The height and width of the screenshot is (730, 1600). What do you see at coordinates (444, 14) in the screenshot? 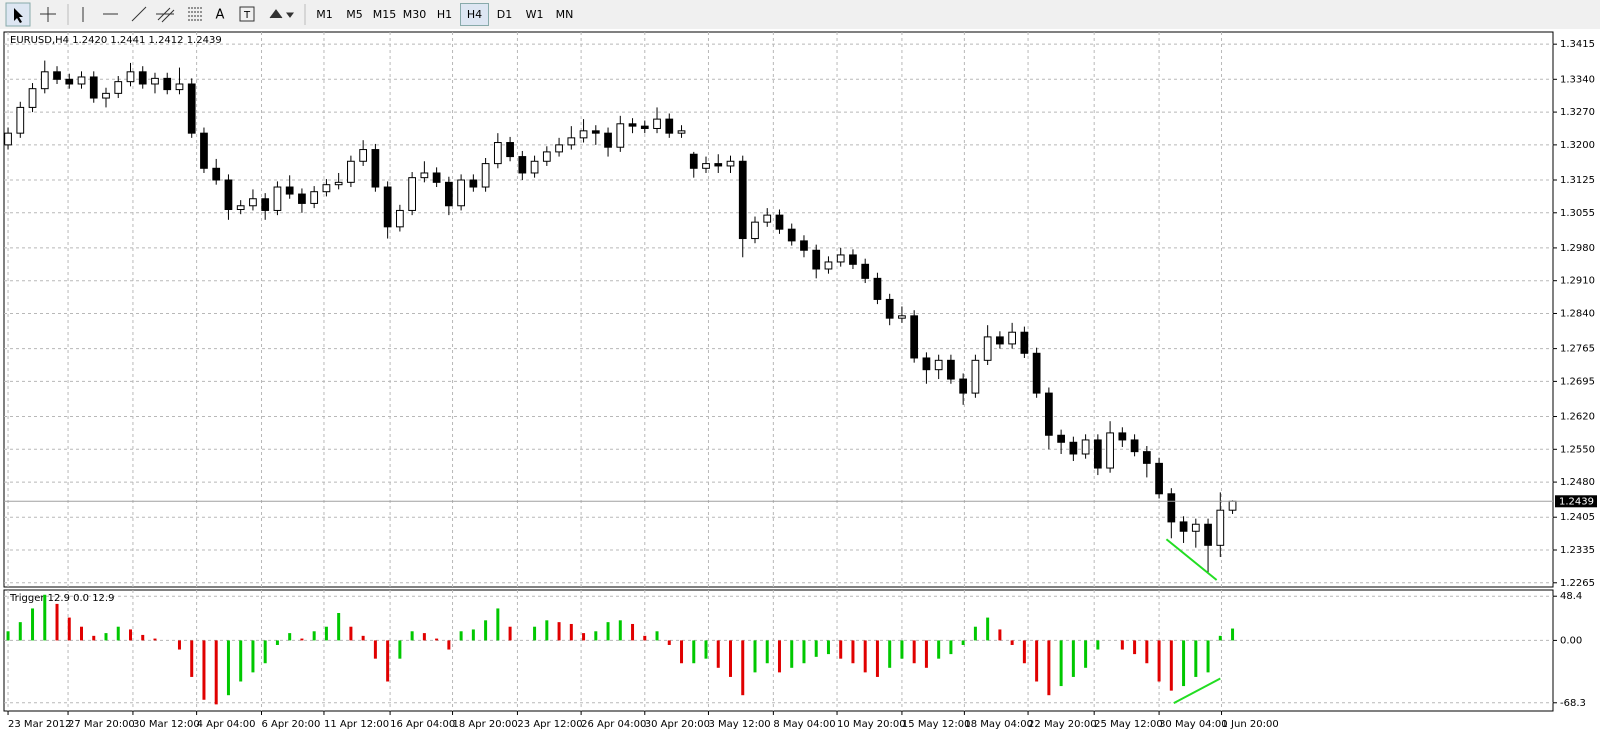
I see `timeframe-button: H1` at bounding box center [444, 14].